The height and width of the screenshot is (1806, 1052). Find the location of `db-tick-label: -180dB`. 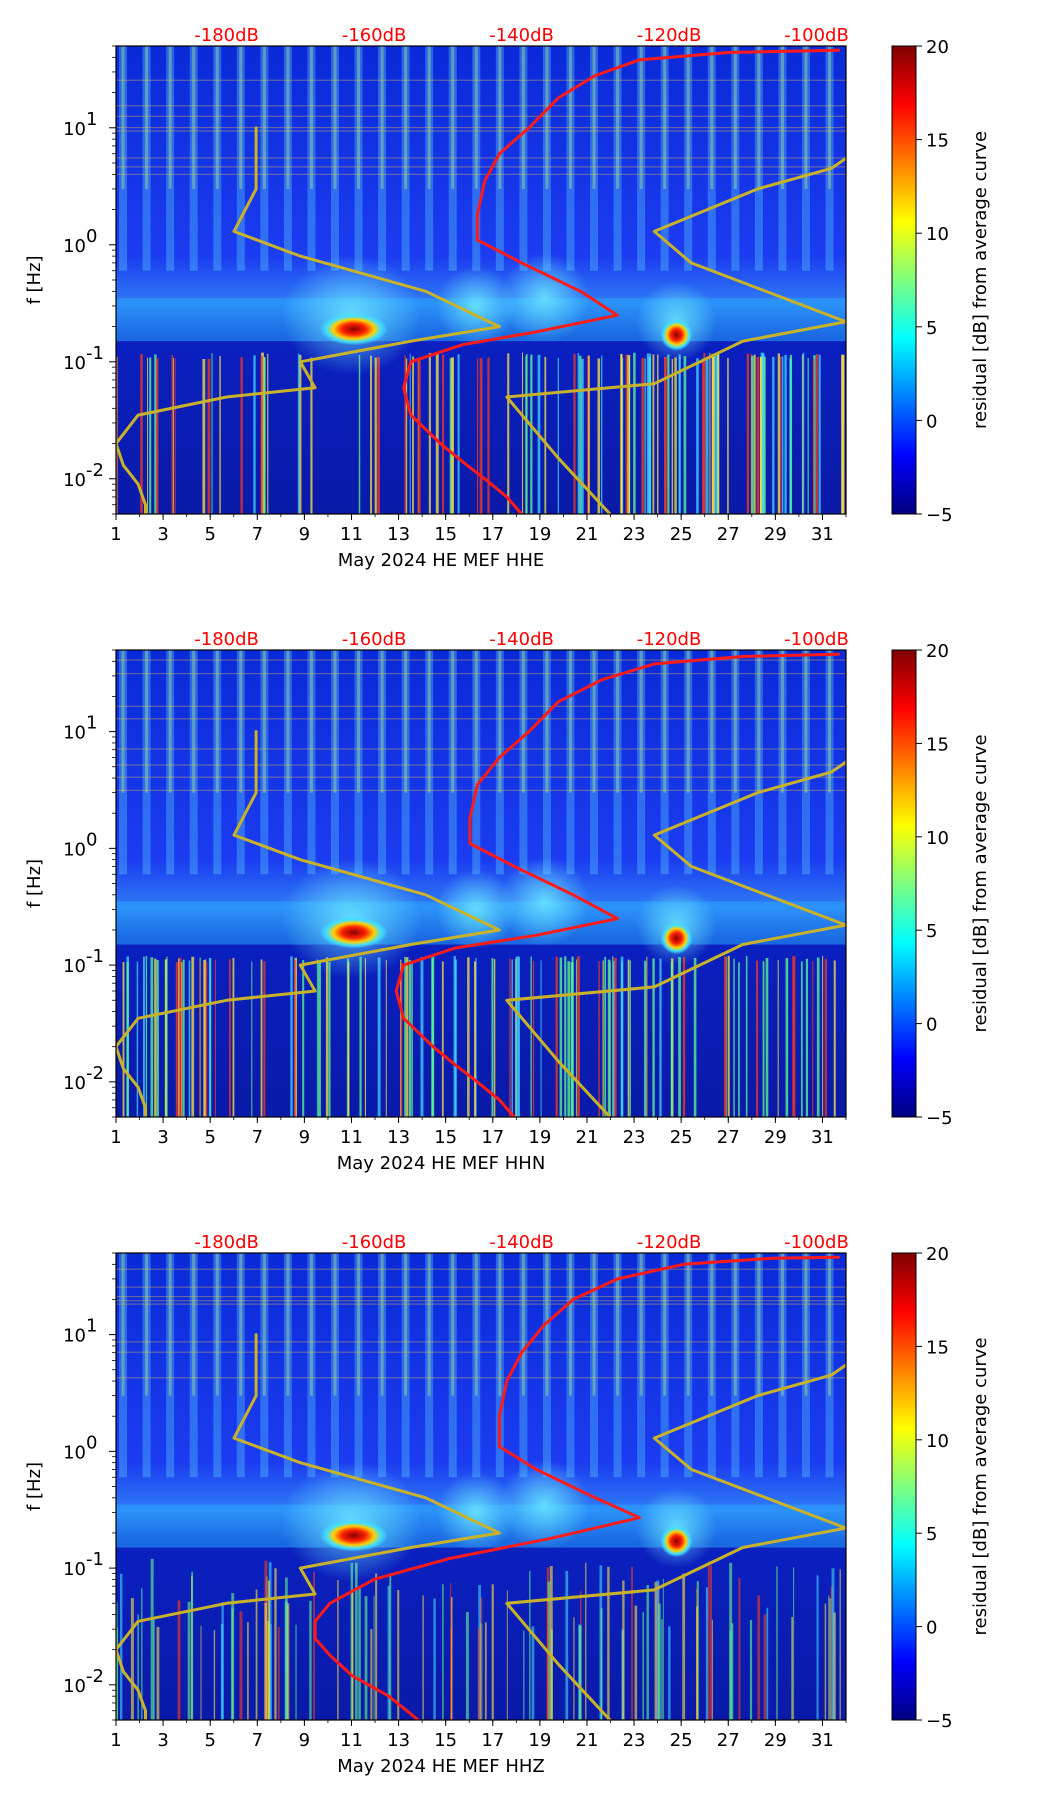

db-tick-label: -180dB is located at coordinates (226, 1242).